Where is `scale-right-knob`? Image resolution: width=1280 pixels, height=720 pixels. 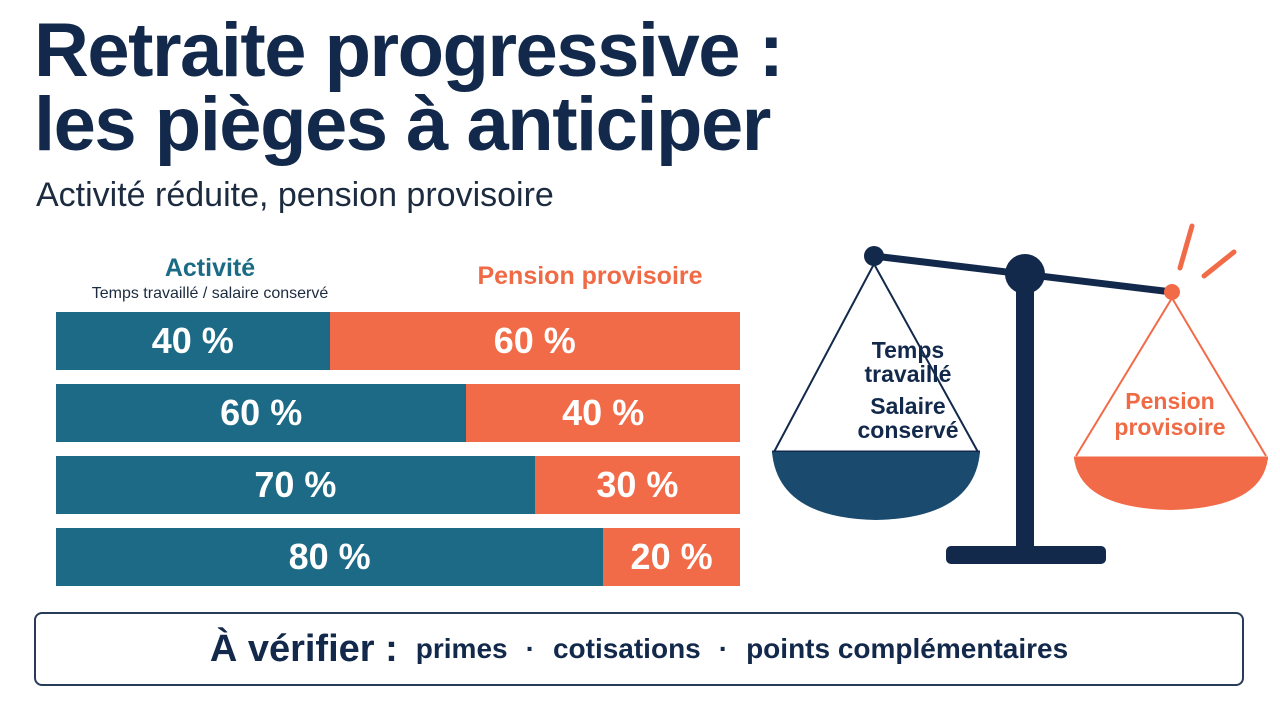
scale-right-knob is located at coordinates (1172, 292).